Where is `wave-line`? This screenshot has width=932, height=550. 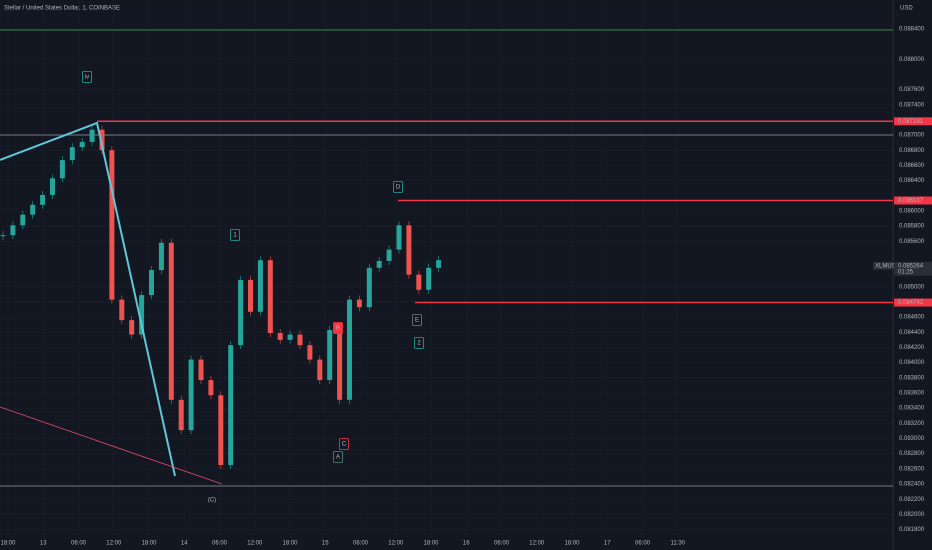 wave-line is located at coordinates (88, 299).